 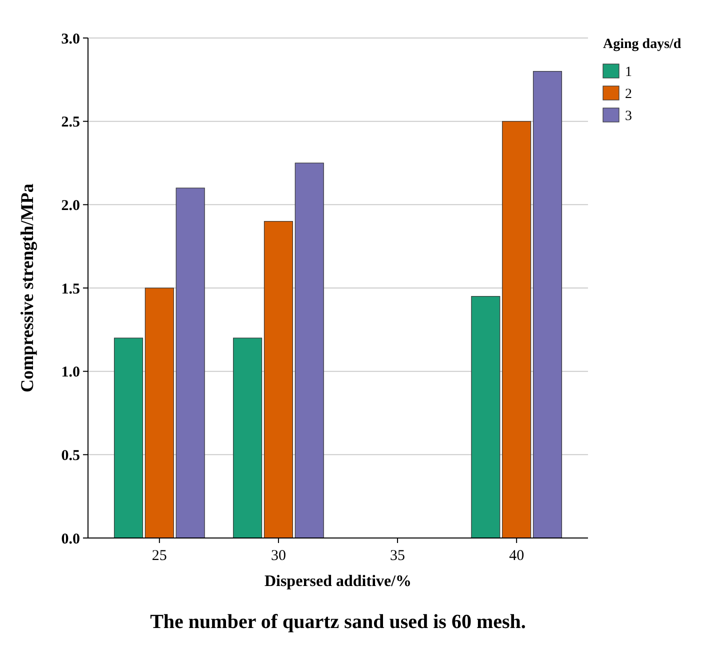 What do you see at coordinates (516, 556) in the screenshot?
I see `x-tick-label: 40` at bounding box center [516, 556].